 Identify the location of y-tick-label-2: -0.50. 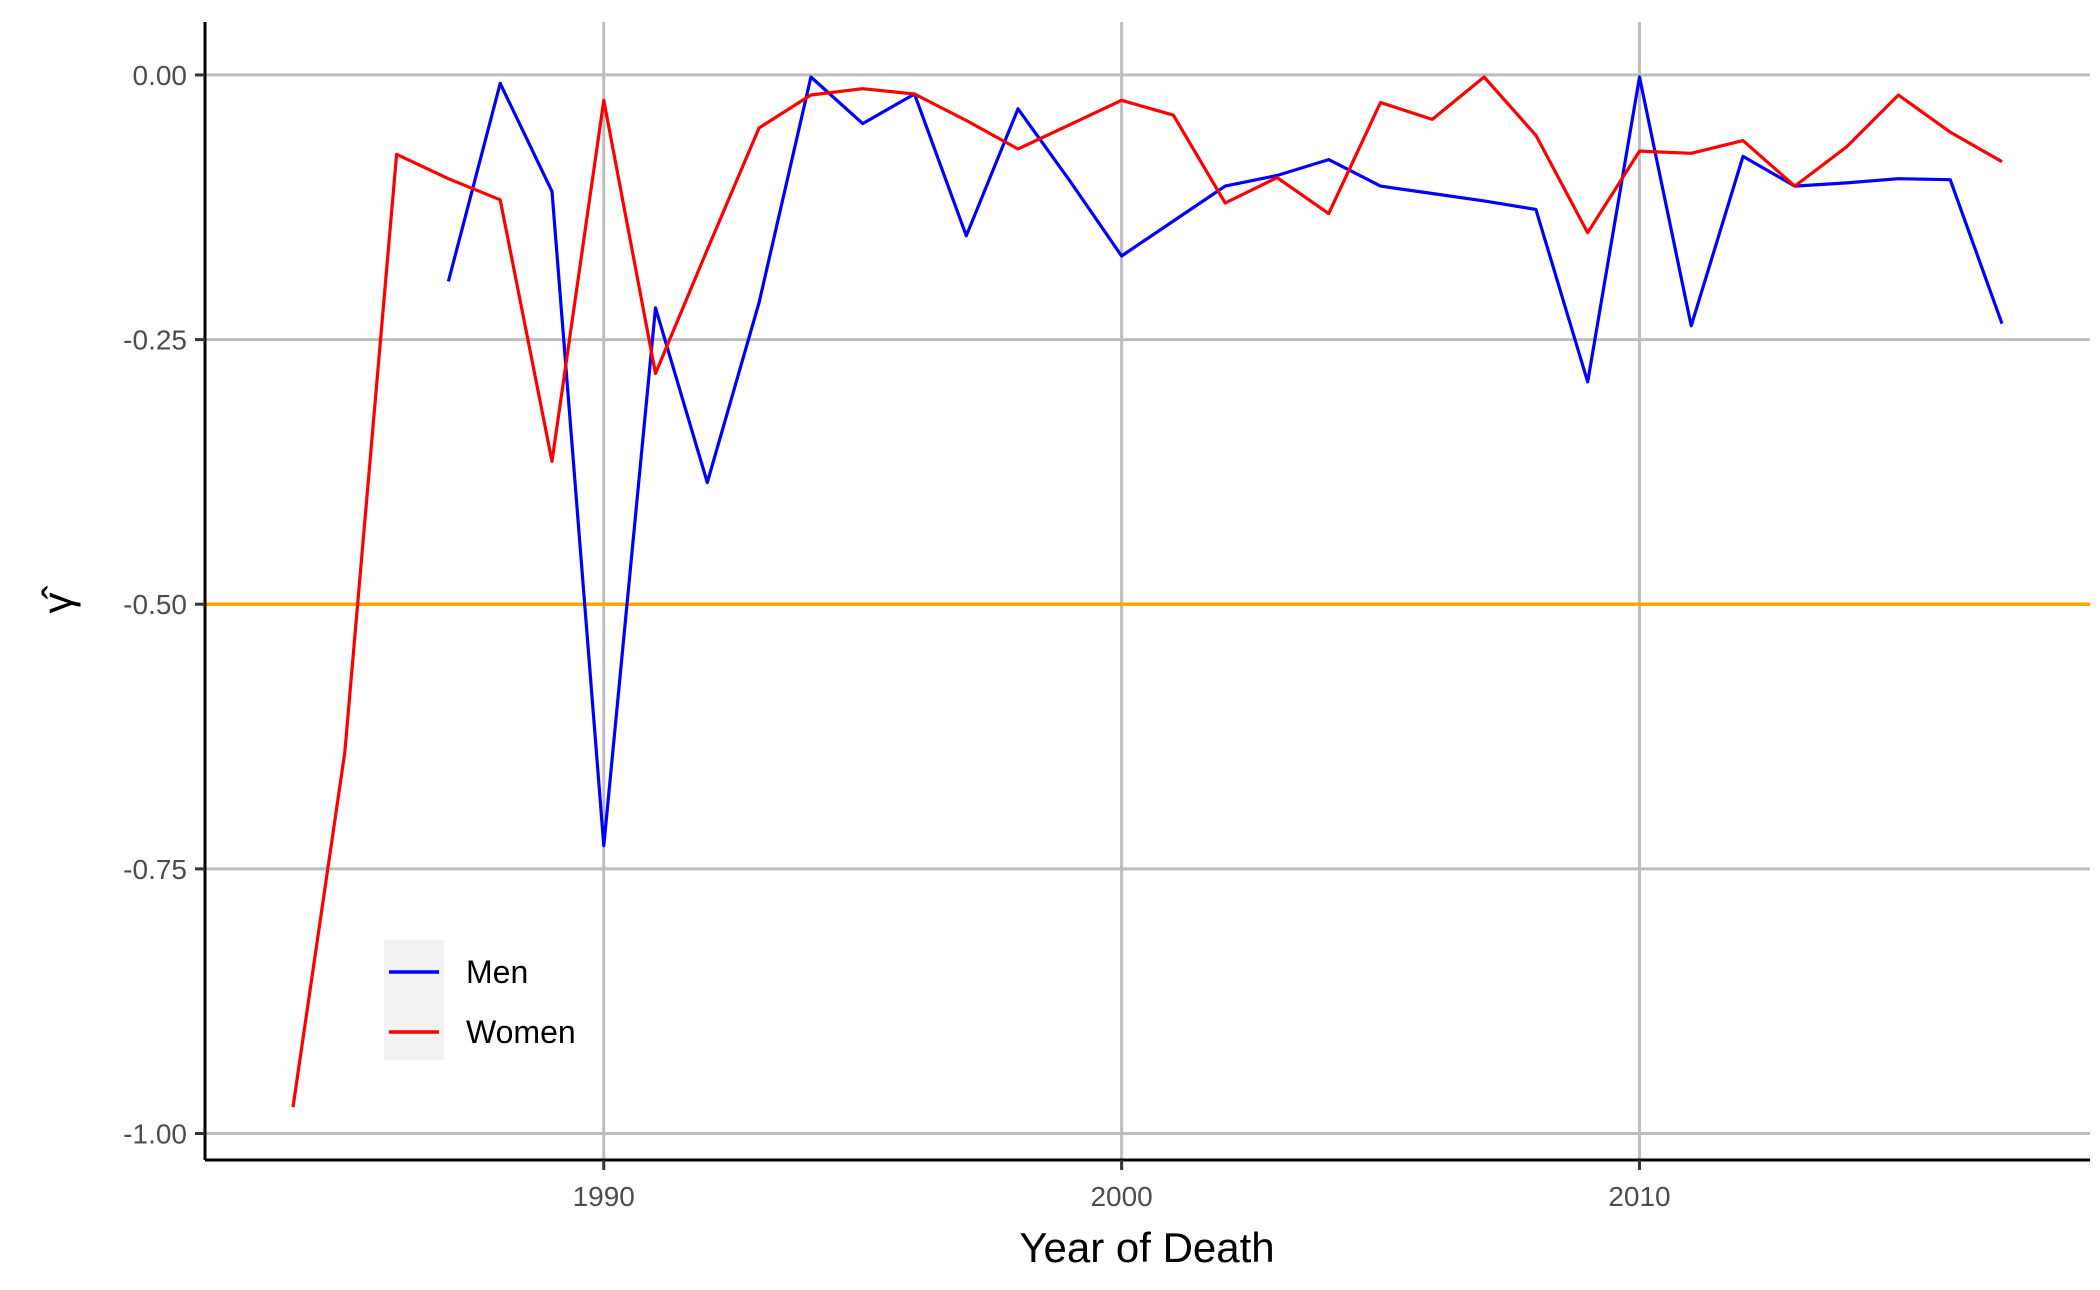
(155, 604).